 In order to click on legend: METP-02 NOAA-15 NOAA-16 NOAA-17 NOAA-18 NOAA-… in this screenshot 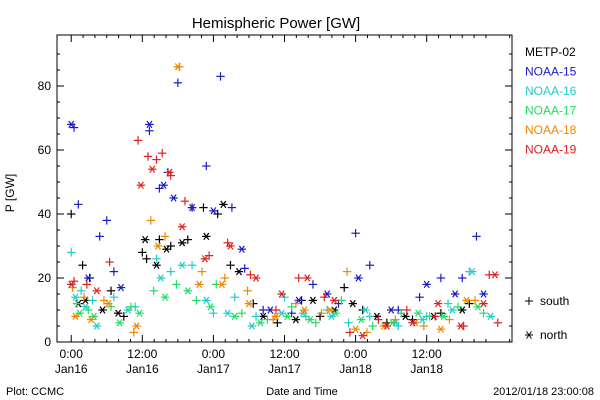, I will do `click(551, 193)`.